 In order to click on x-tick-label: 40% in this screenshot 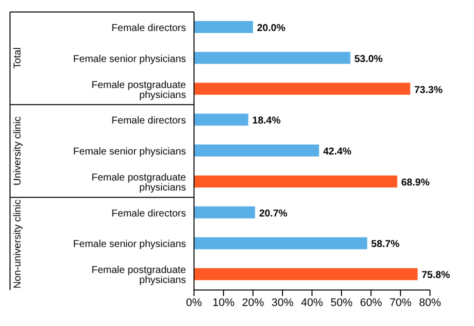, I will do `click(312, 302)`.